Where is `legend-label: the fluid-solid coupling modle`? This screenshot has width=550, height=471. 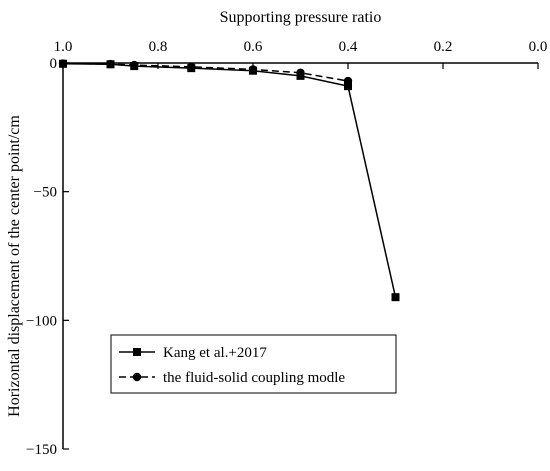 legend-label: the fluid-solid coupling modle is located at coordinates (254, 378).